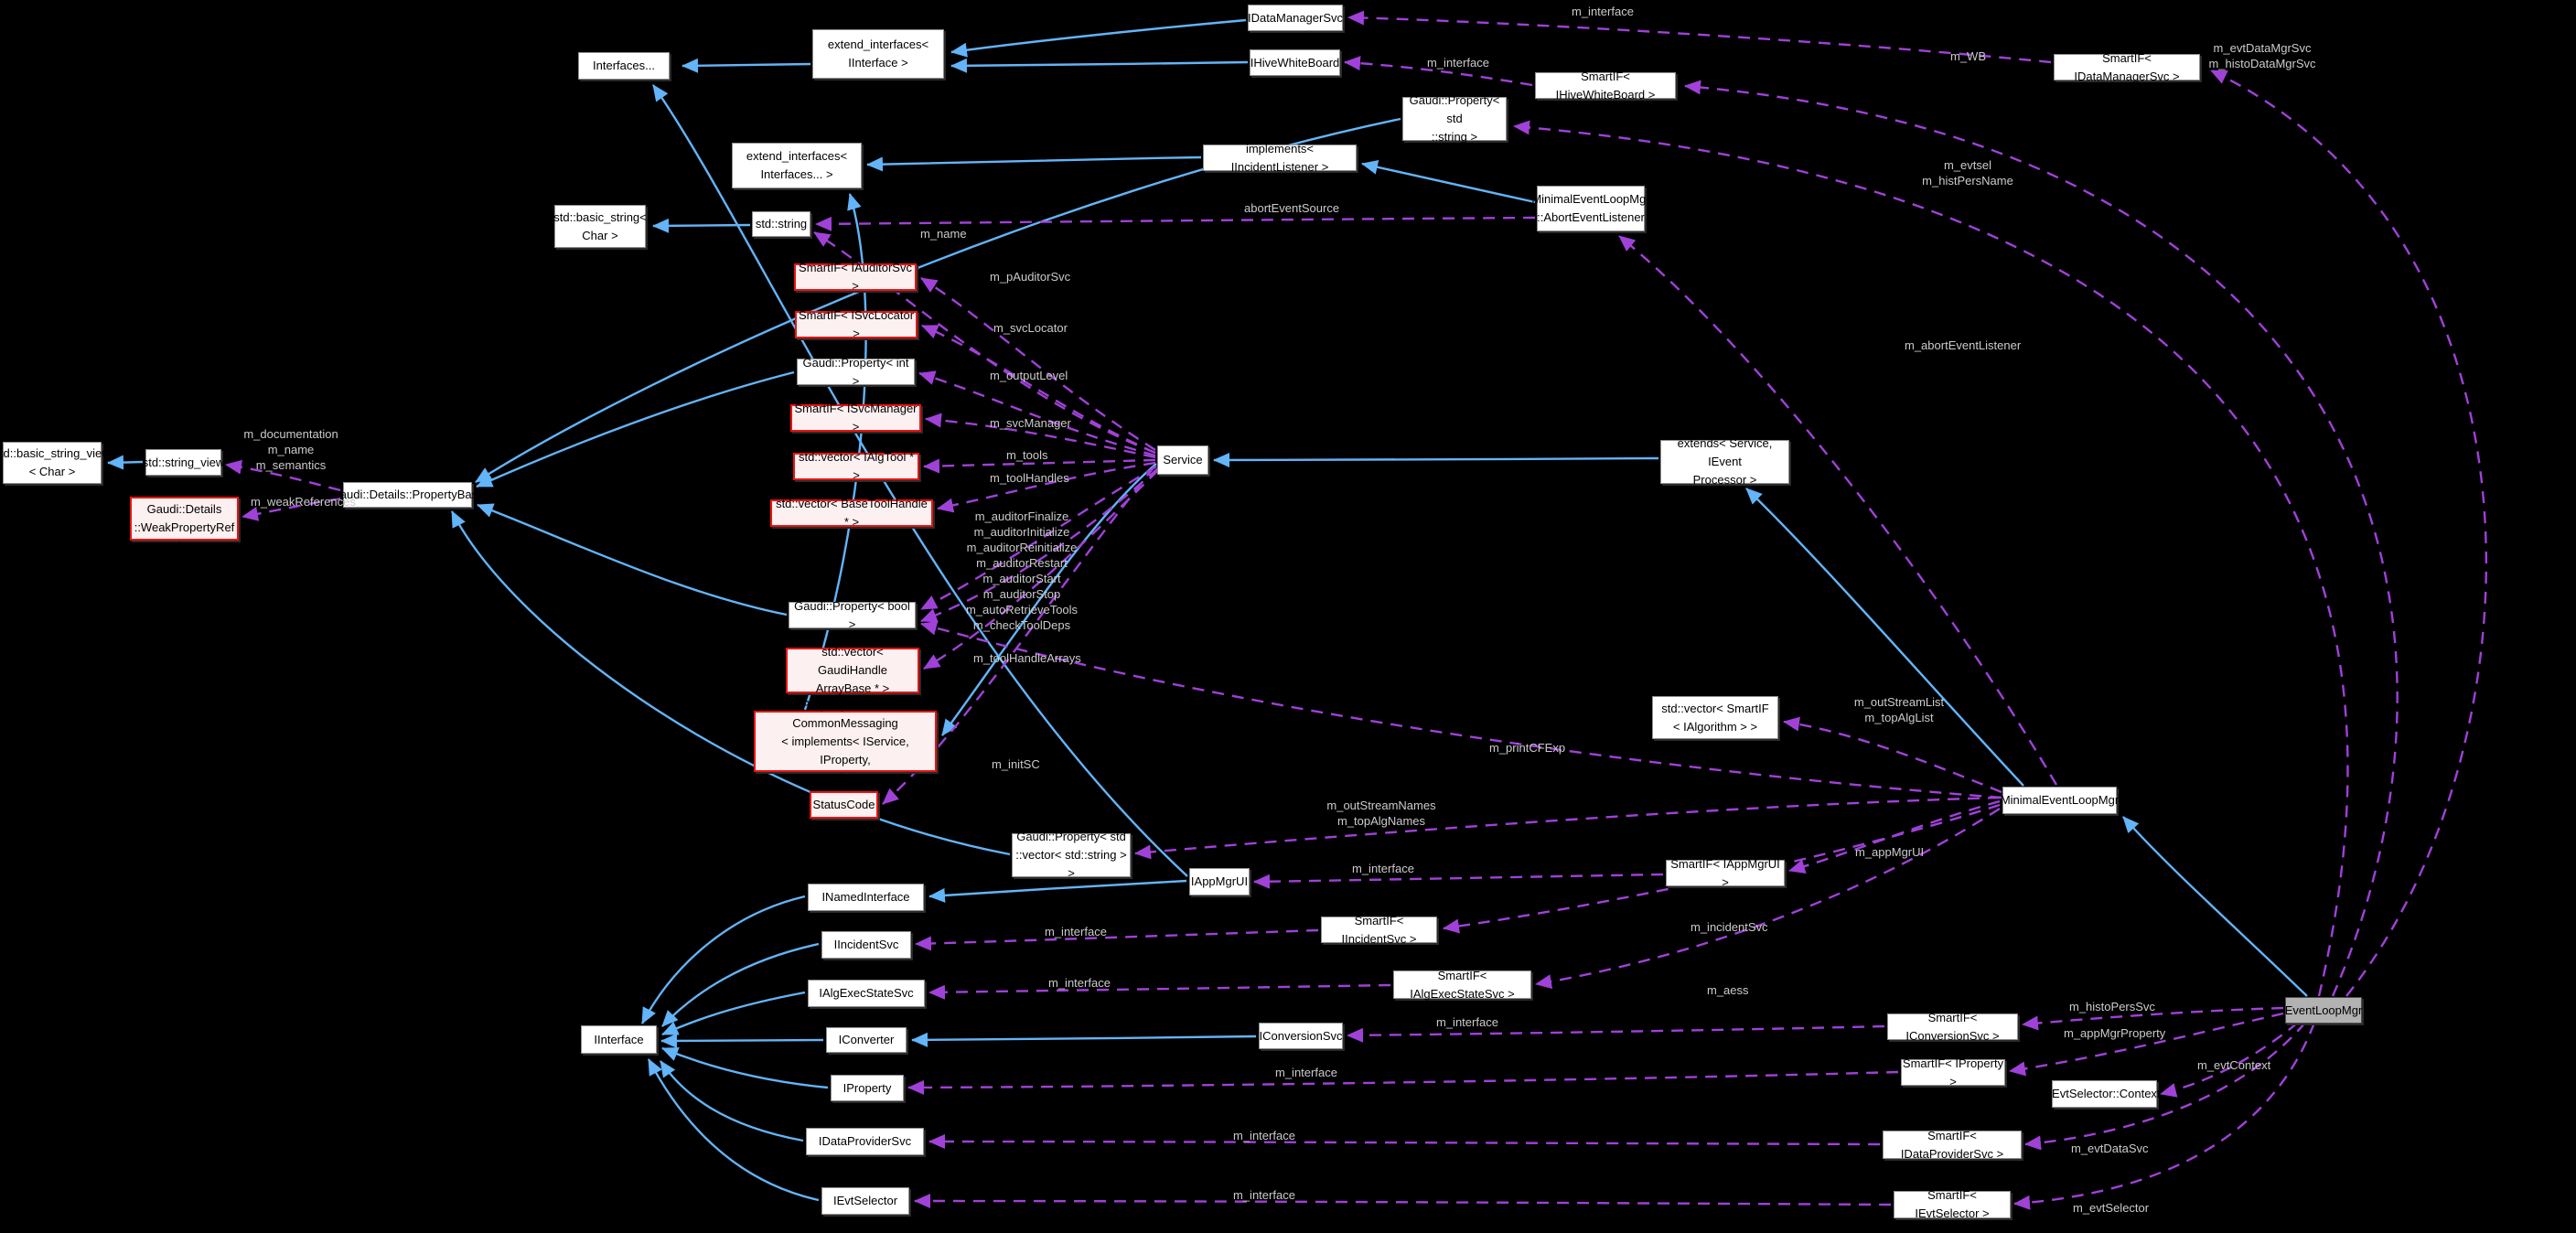 The height and width of the screenshot is (1233, 2576). Describe the element at coordinates (2323, 1010) in the screenshot. I see `node-eventloopmgr: EventLoopMgr` at that location.